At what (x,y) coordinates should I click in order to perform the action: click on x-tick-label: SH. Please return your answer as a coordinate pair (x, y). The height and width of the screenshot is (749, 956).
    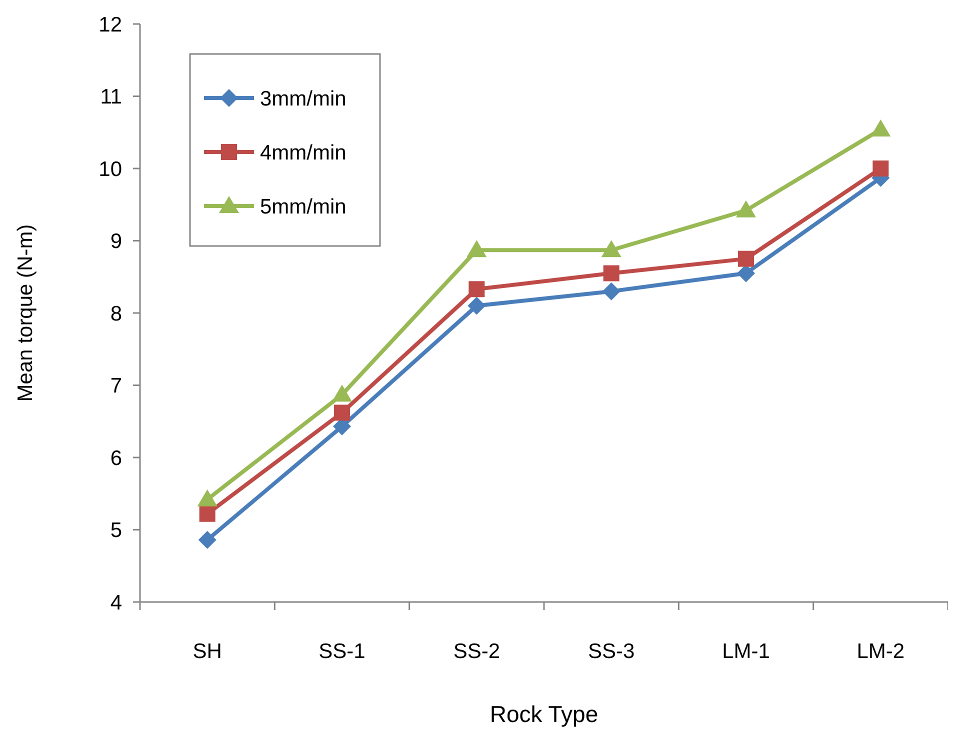
    Looking at the image, I should click on (207, 651).